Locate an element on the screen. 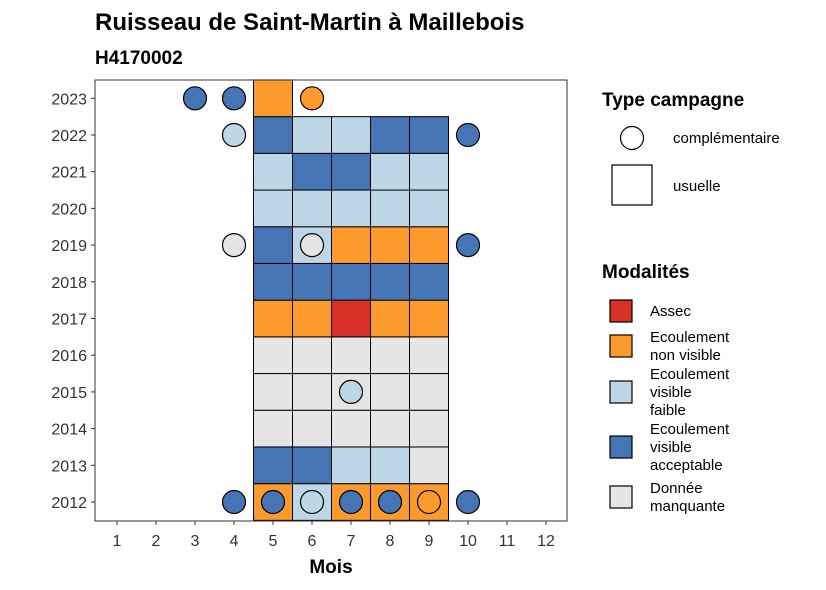  legend-label-acceptable: Ecoulement visible acceptable is located at coordinates (690, 447).